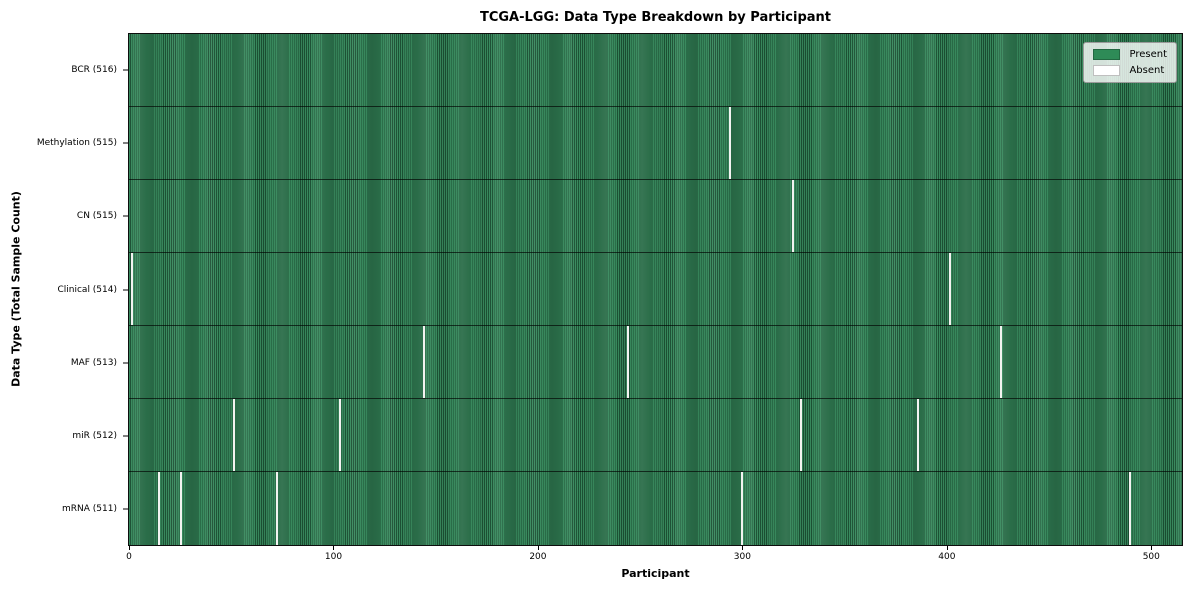  What do you see at coordinates (333, 557) in the screenshot?
I see `x-tick-label: 100` at bounding box center [333, 557].